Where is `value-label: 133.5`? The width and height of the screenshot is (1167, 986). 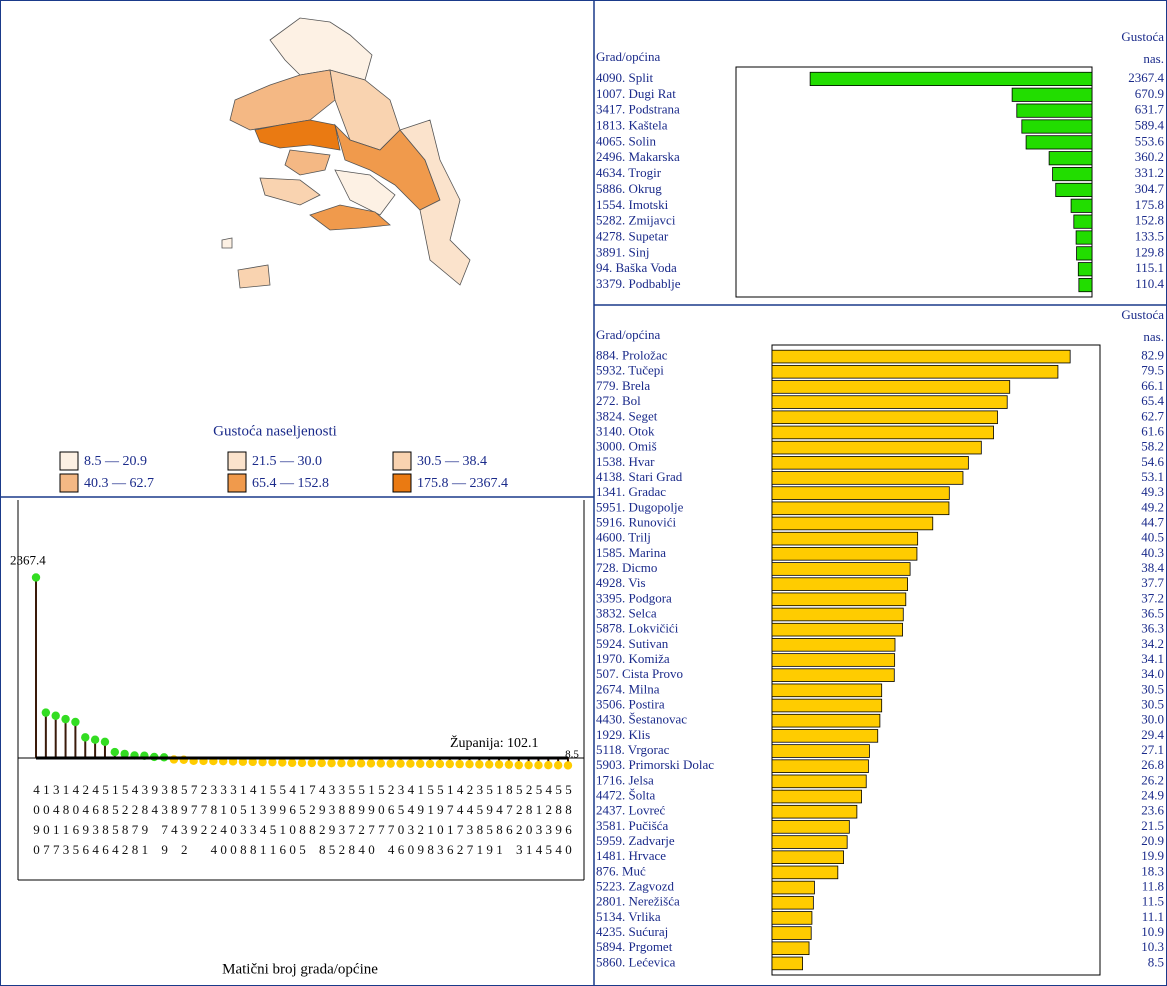
value-label: 133.5 is located at coordinates (1149, 235).